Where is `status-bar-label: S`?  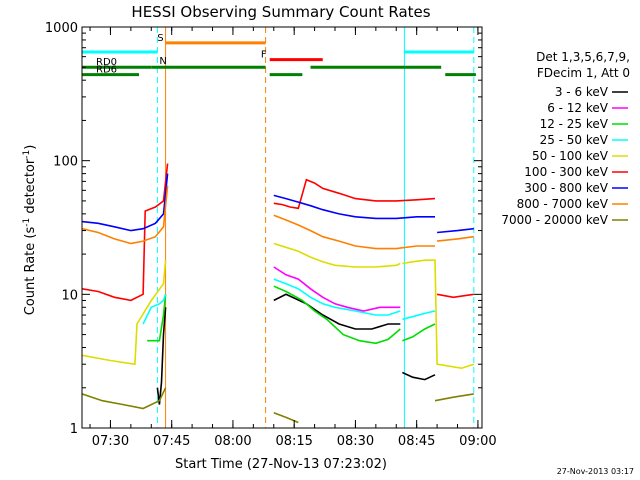 status-bar-label: S is located at coordinates (160, 38).